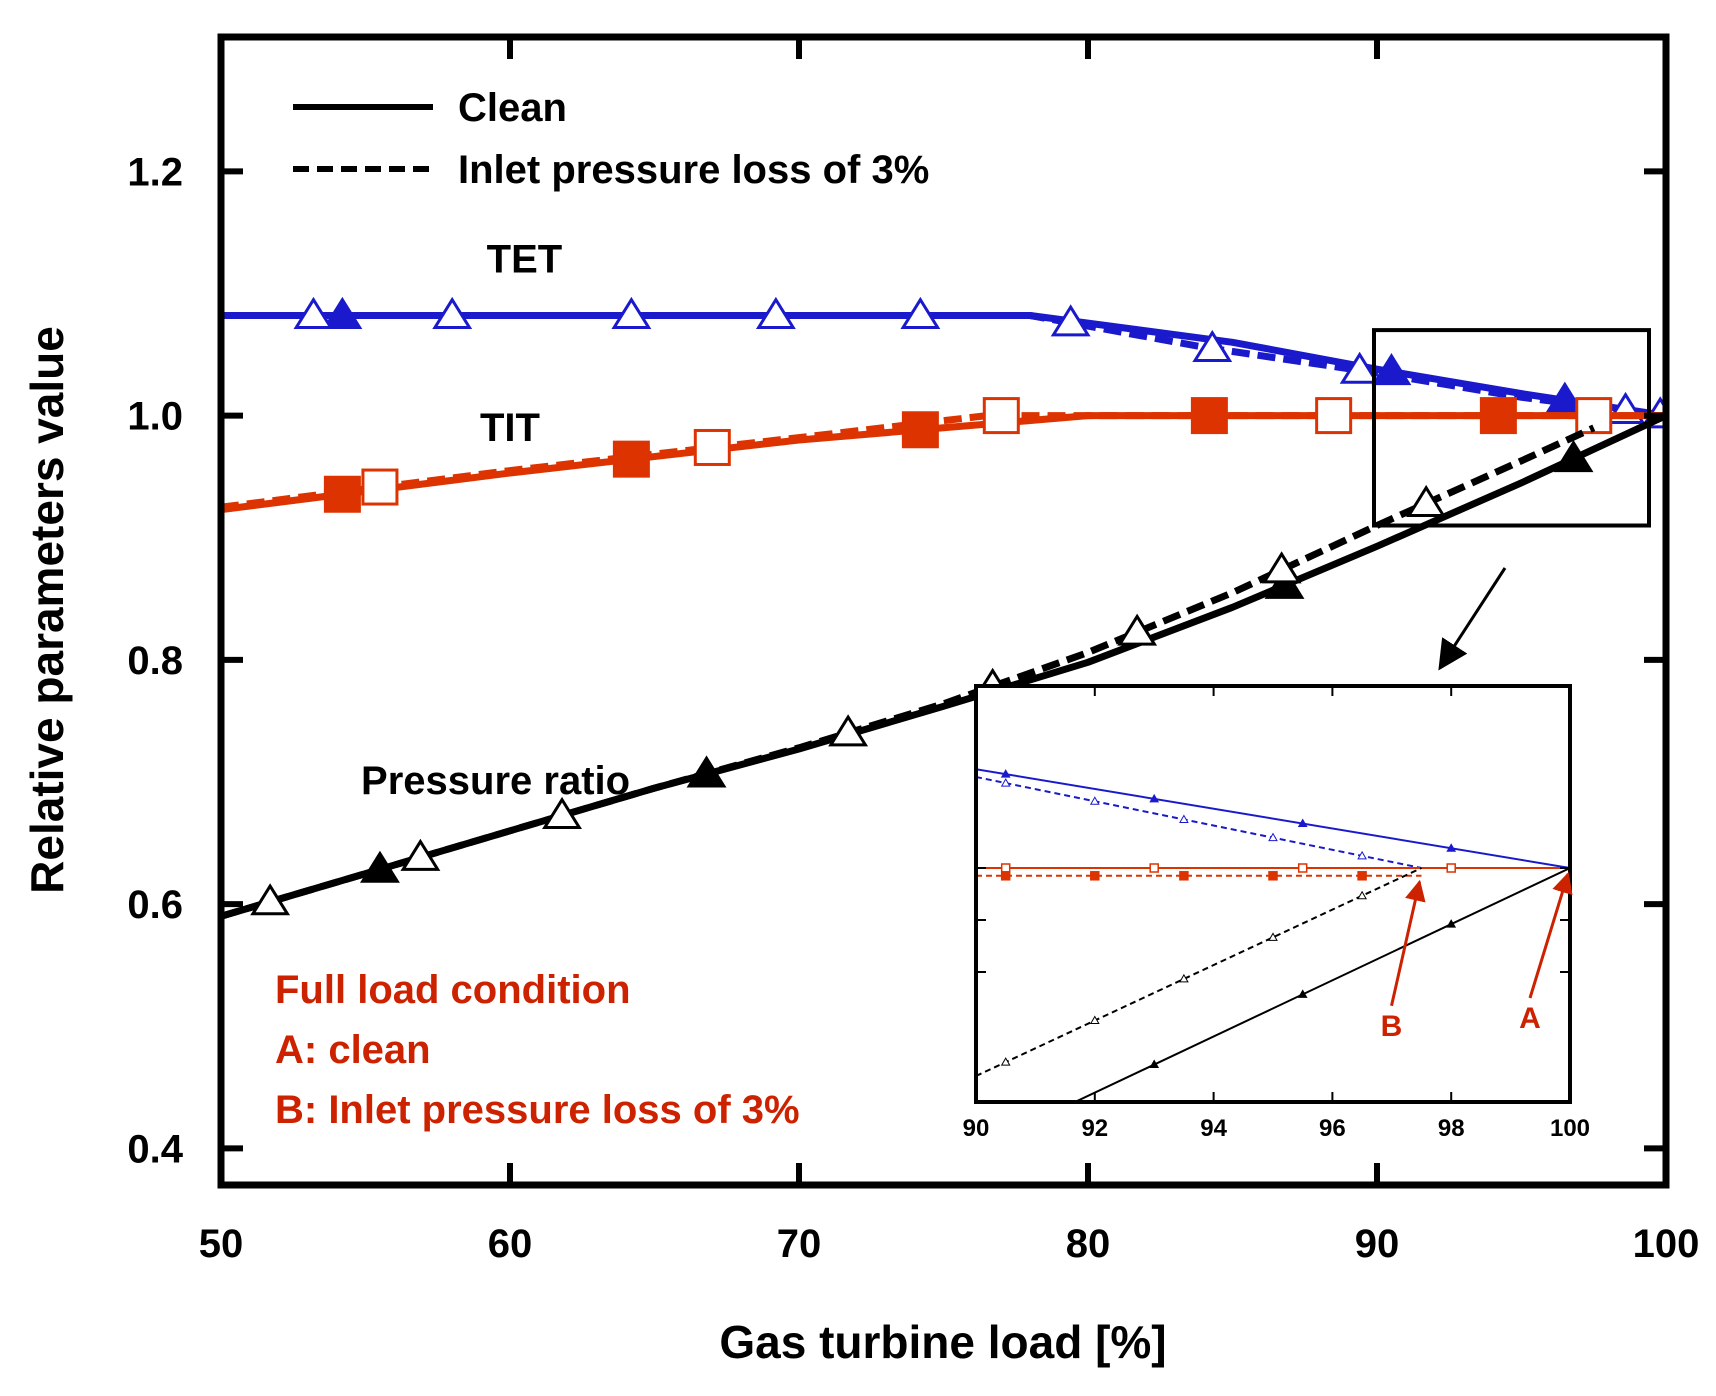  Describe the element at coordinates (799, 1244) in the screenshot. I see `x-tick-label: 70` at that location.